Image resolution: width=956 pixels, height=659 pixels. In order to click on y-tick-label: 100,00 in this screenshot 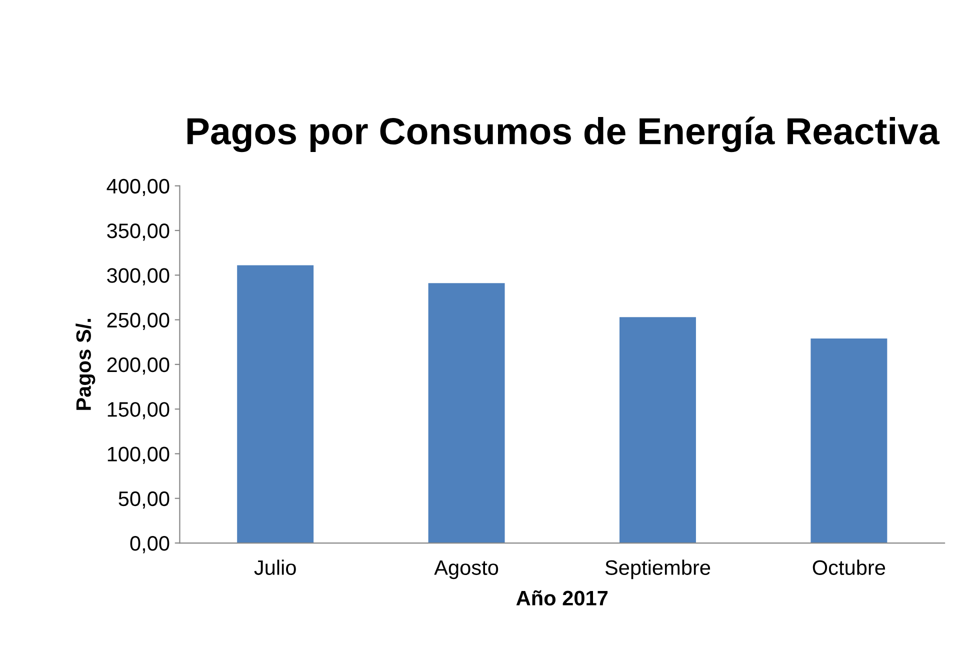, I will do `click(139, 455)`.